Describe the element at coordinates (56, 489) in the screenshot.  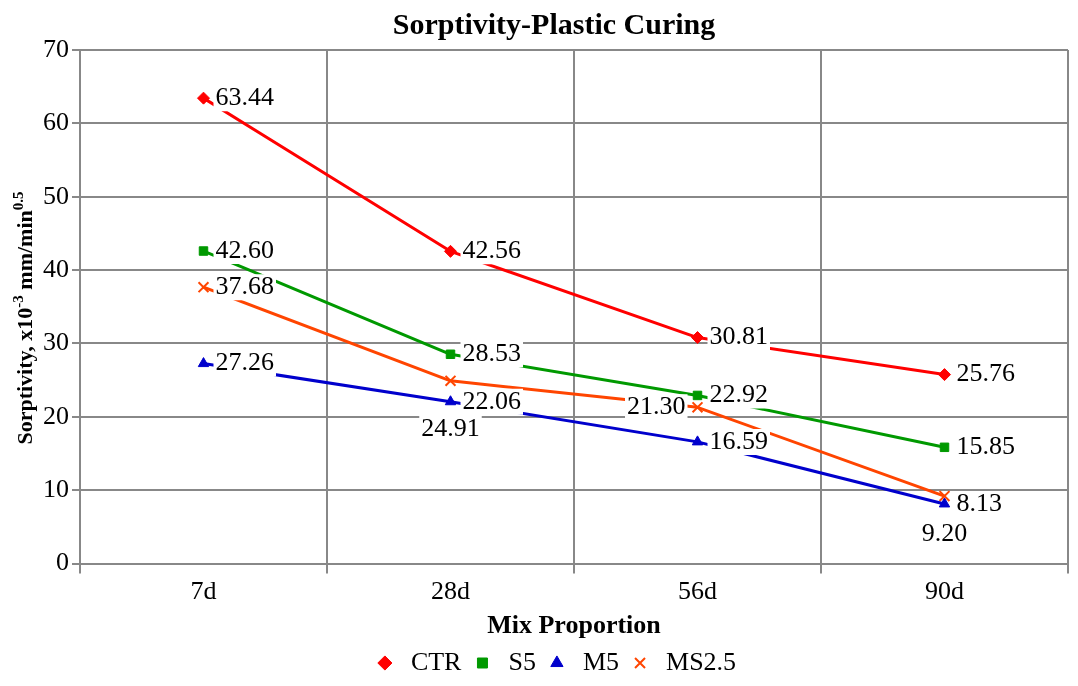
I see `y-tick-label: 10` at that location.